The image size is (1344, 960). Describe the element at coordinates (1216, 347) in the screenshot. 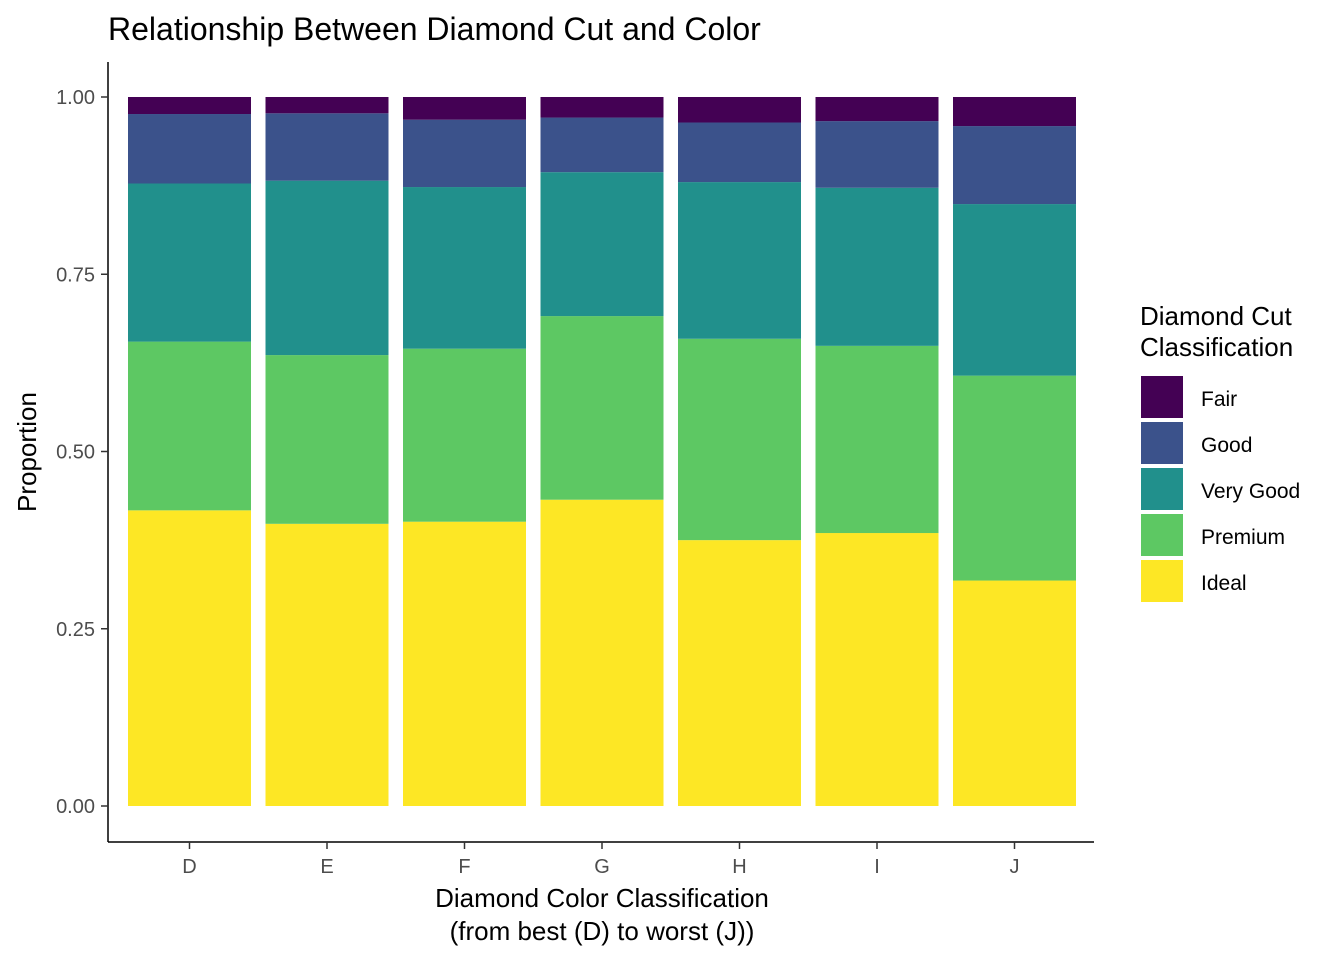

I see `legend-title-line-2: Classification` at that location.